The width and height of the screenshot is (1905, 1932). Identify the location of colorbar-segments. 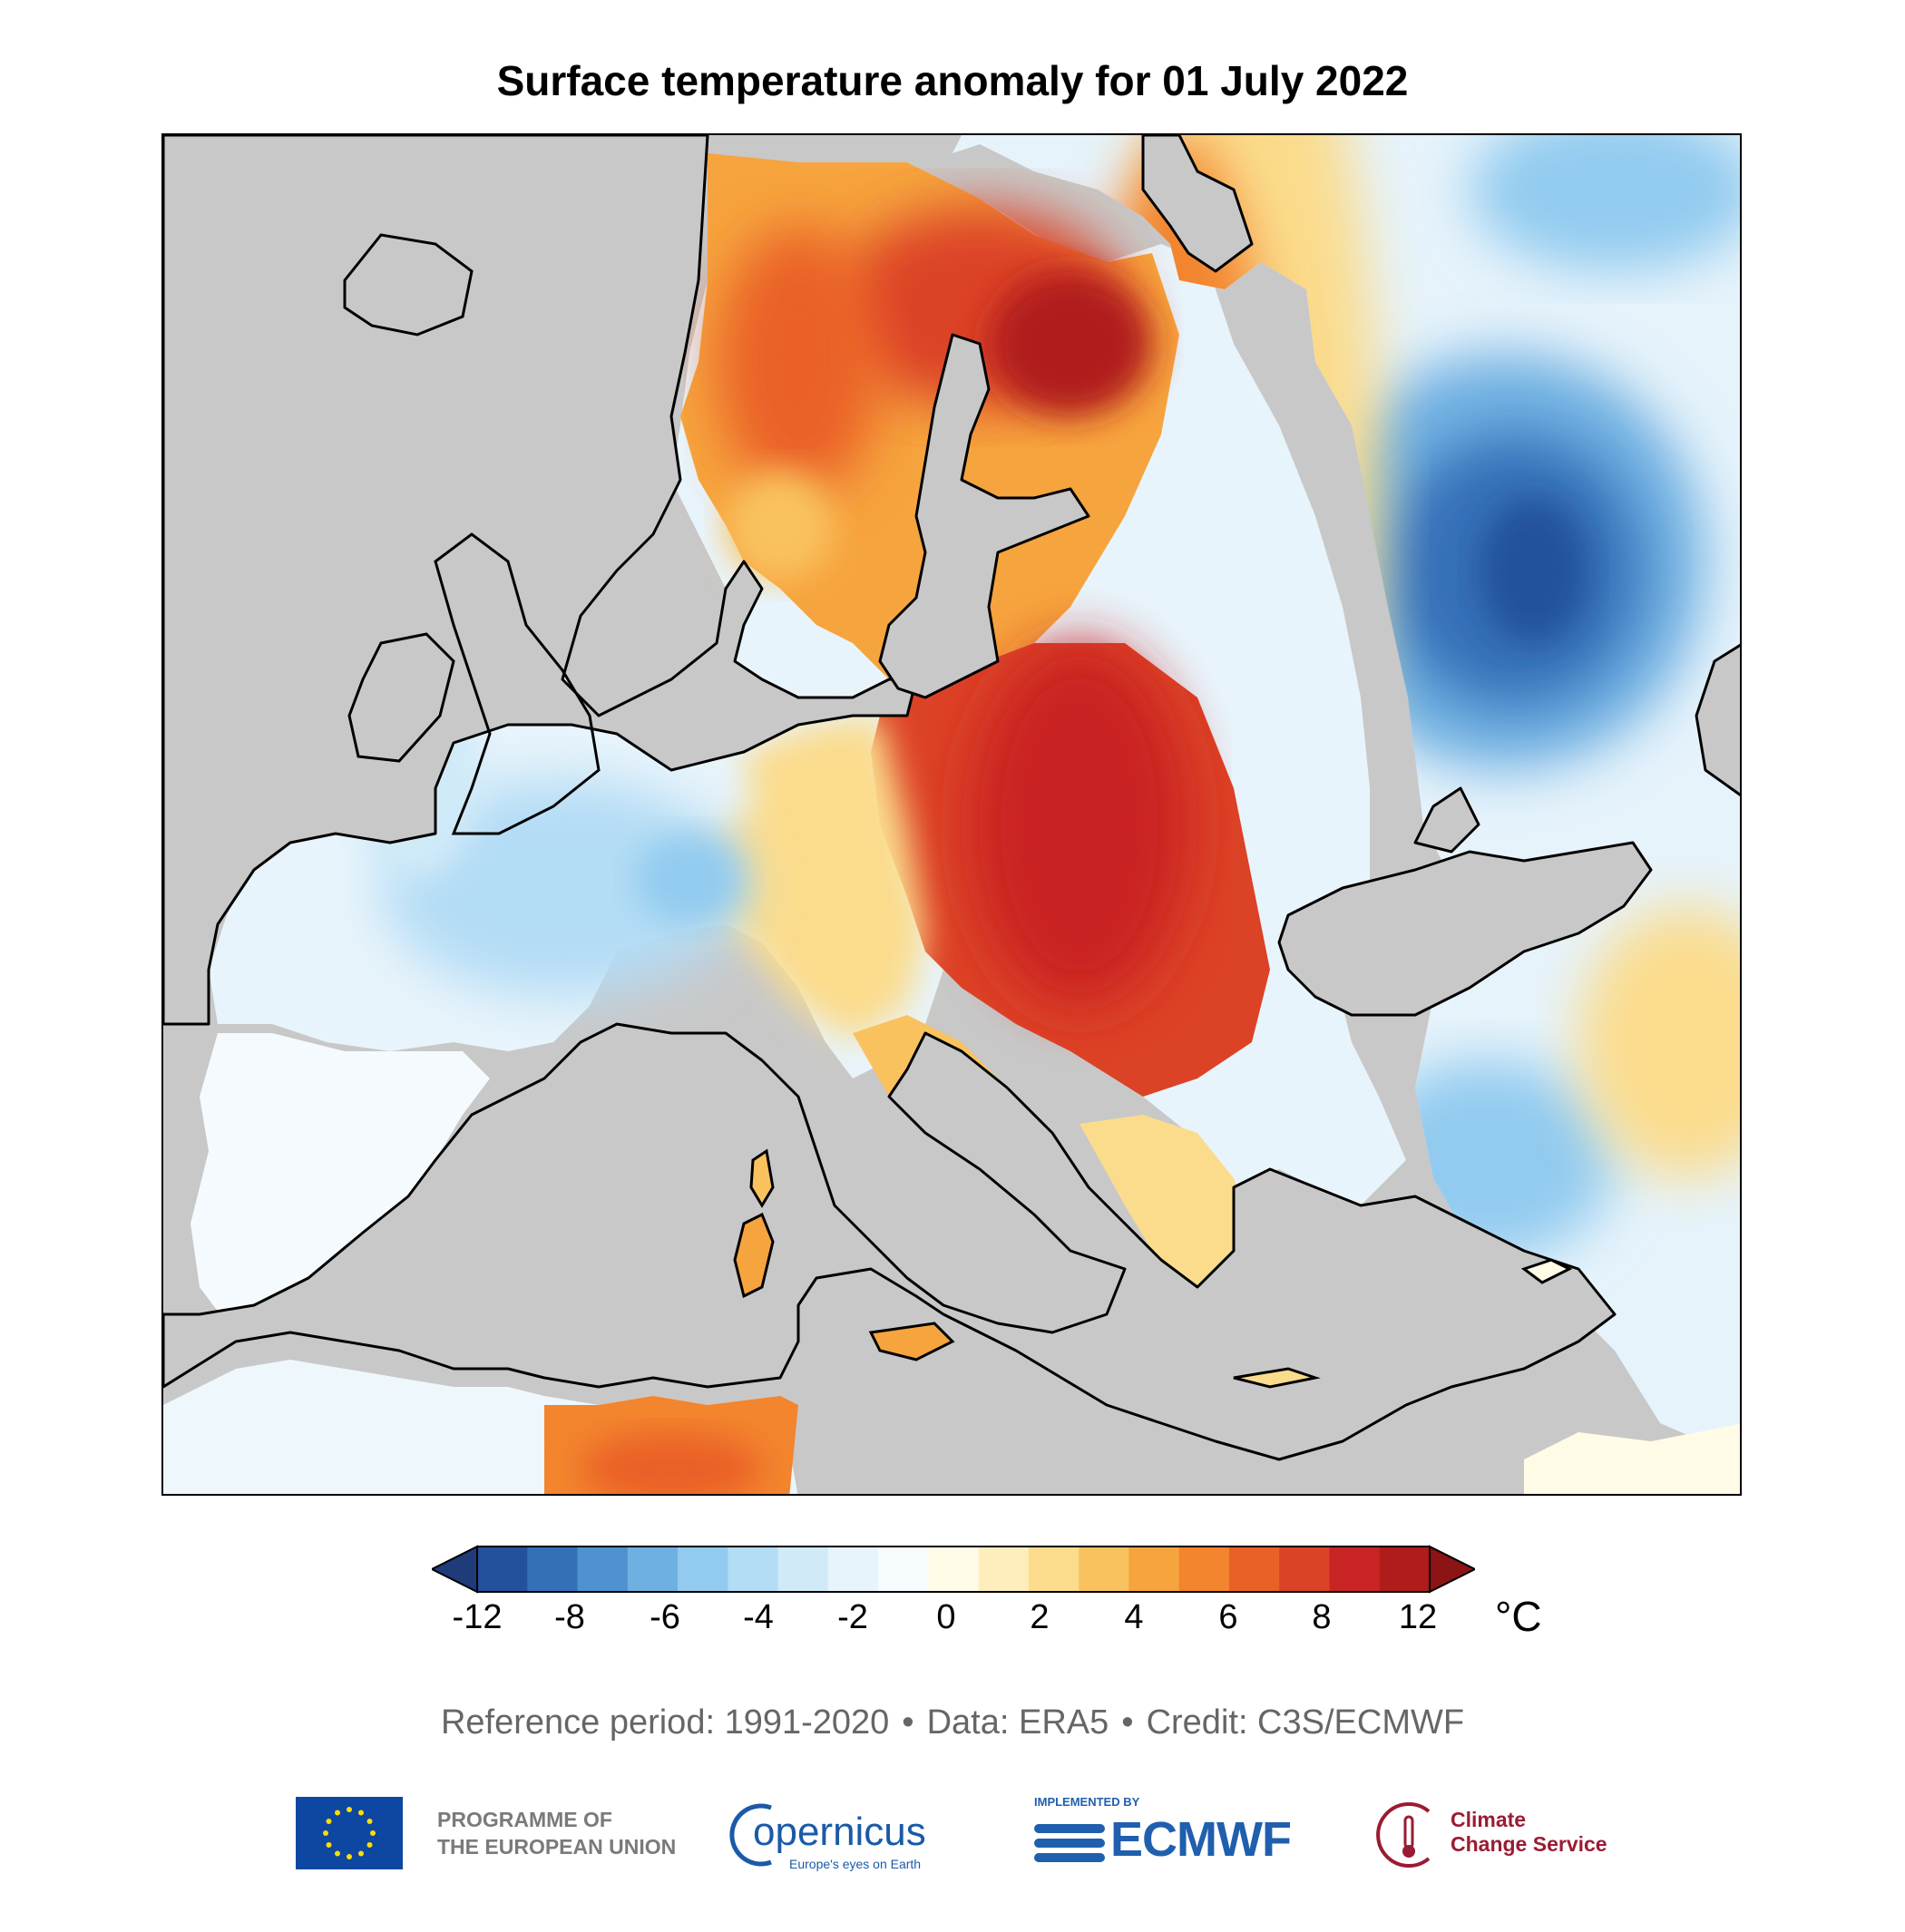
(953, 1569).